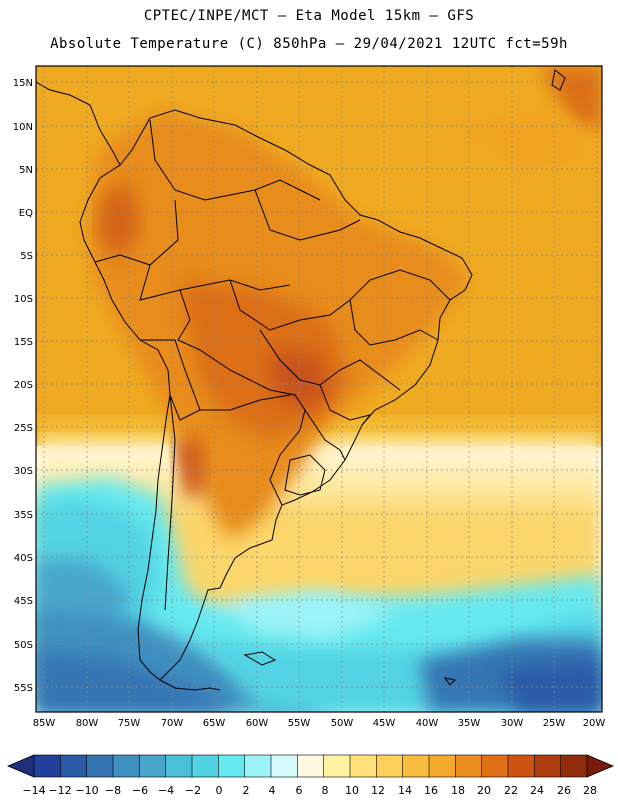 The width and height of the screenshot is (618, 800). What do you see at coordinates (309, 16) in the screenshot?
I see `title-line-1: CPTEC/INPE/MCT – Eta Model 15km – GFS` at bounding box center [309, 16].